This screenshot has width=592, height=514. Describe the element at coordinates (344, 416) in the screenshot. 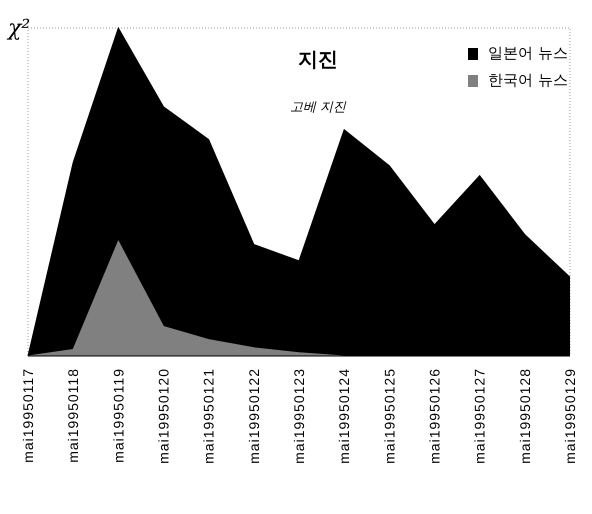

I see `x-tick-label: mai19950124` at that location.